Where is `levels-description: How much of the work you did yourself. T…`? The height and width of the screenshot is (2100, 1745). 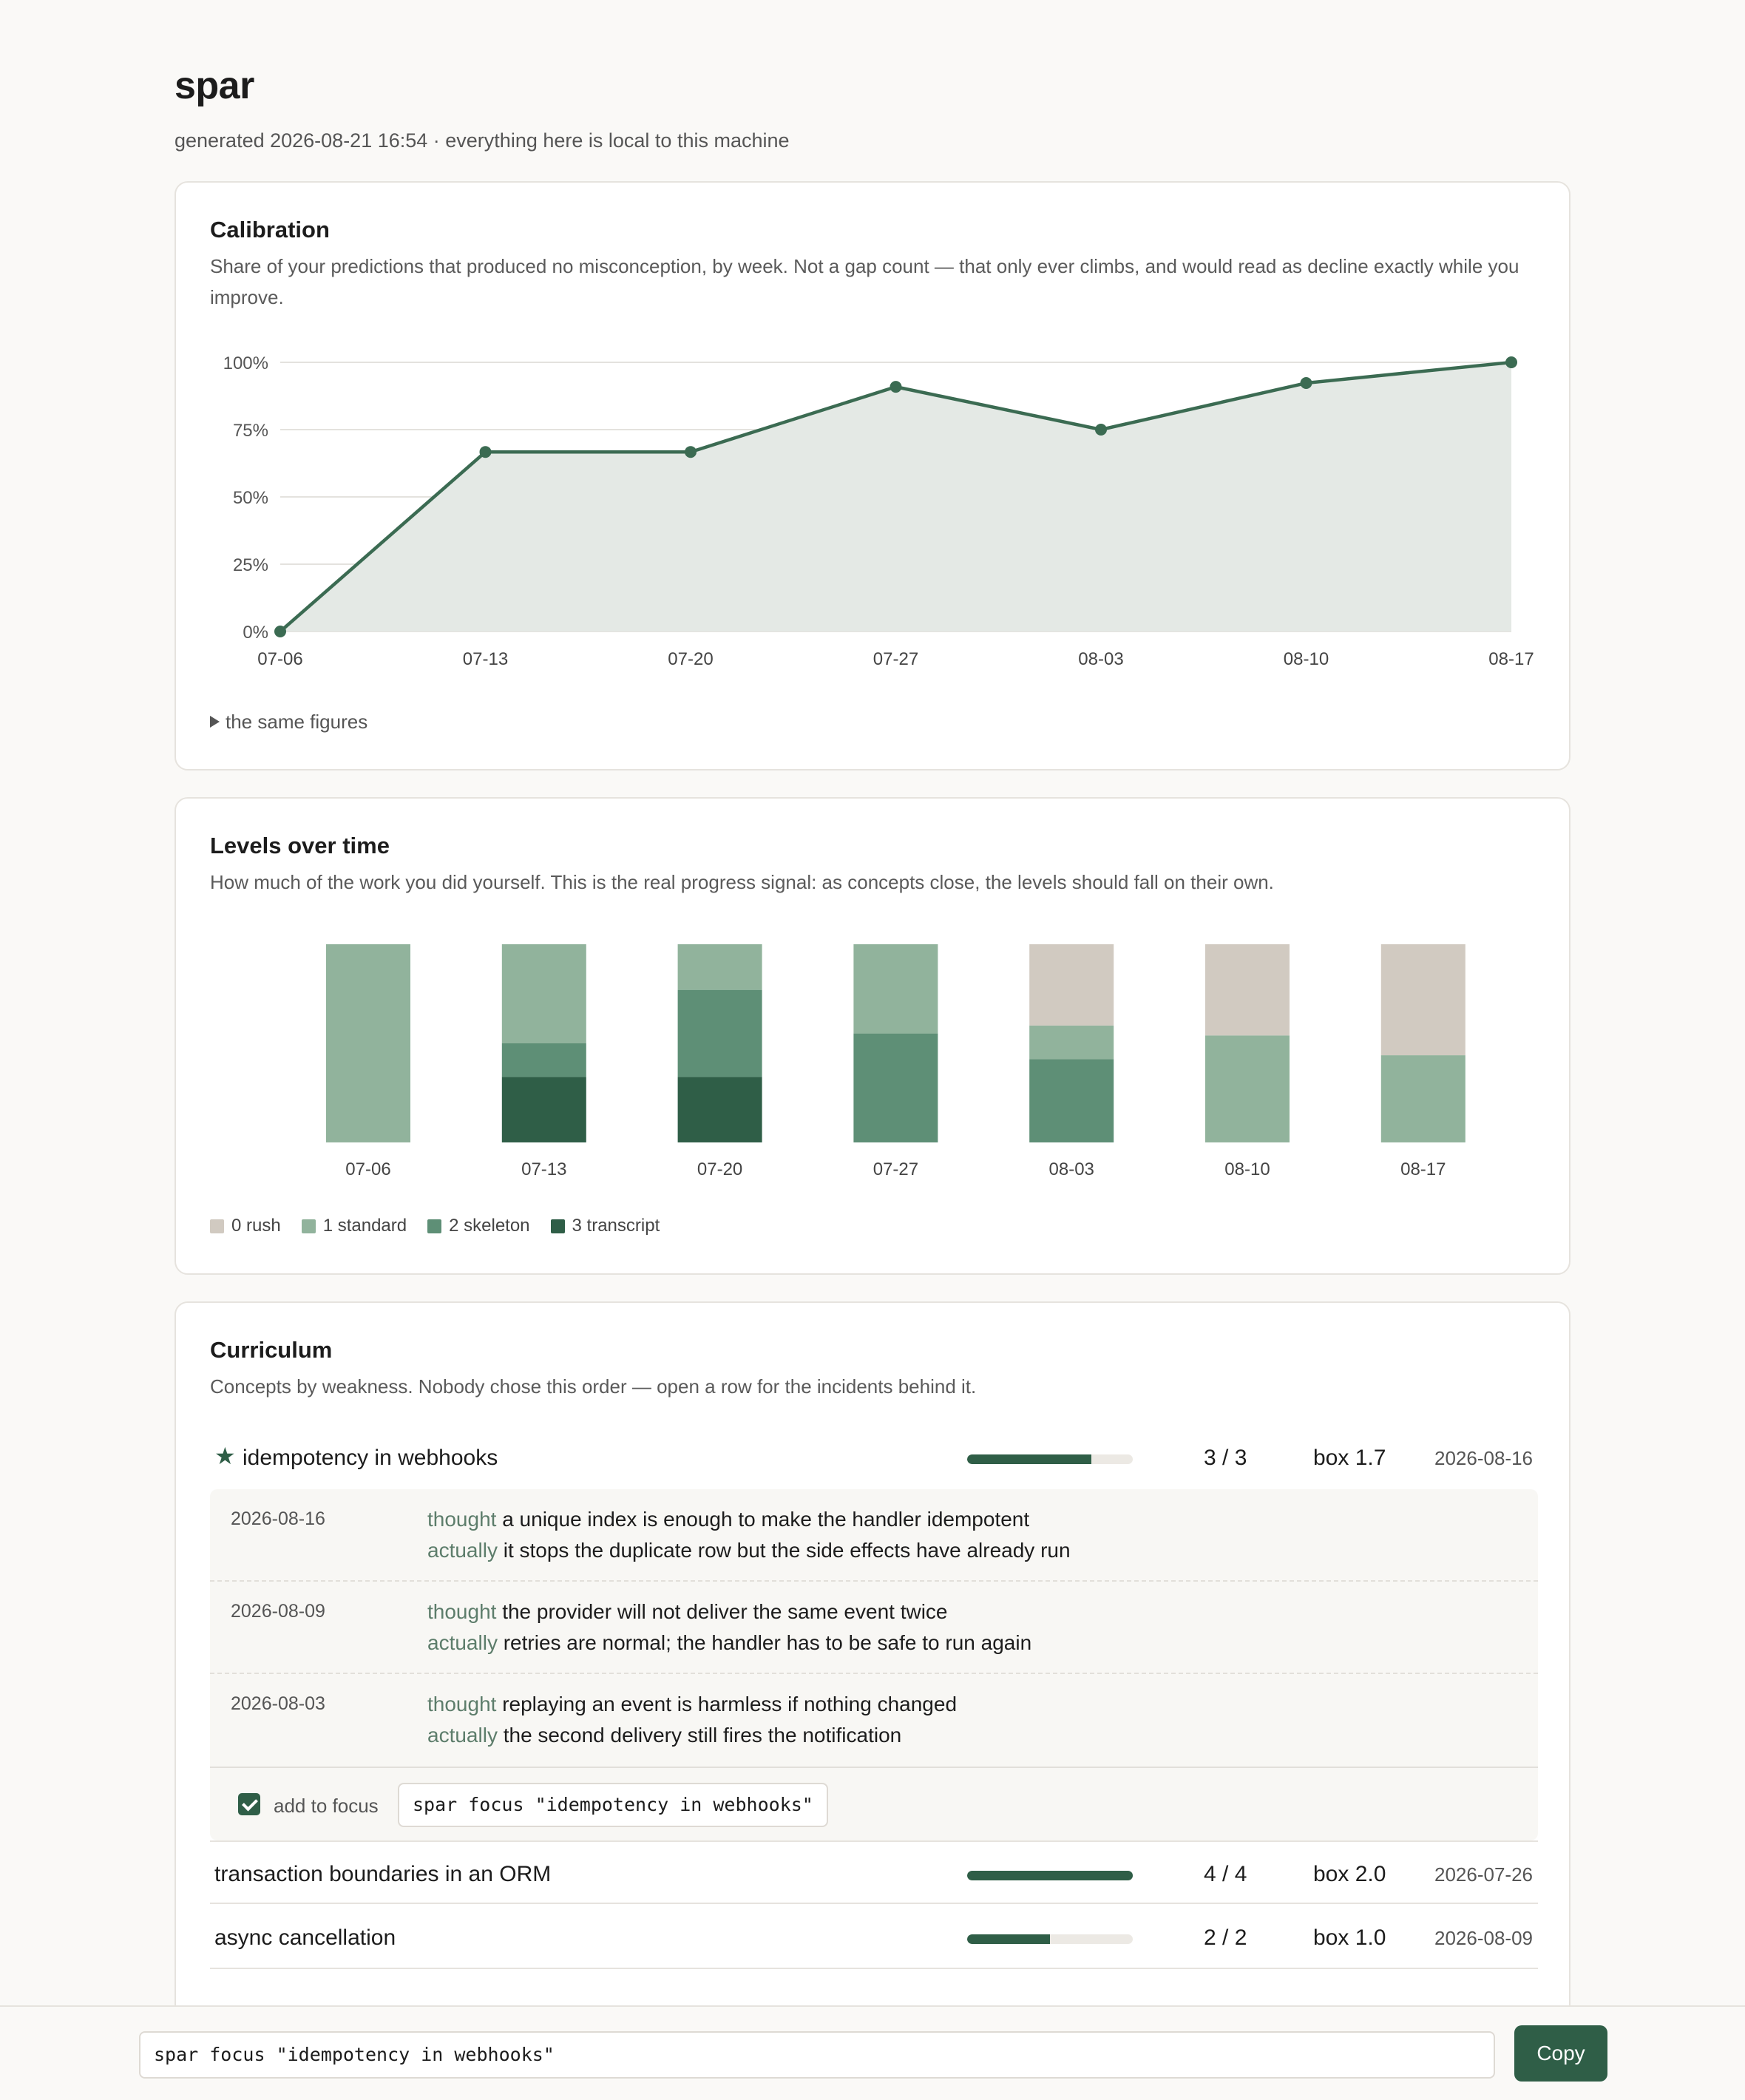
levels-description: How much of the work you did yourself. T… is located at coordinates (742, 882).